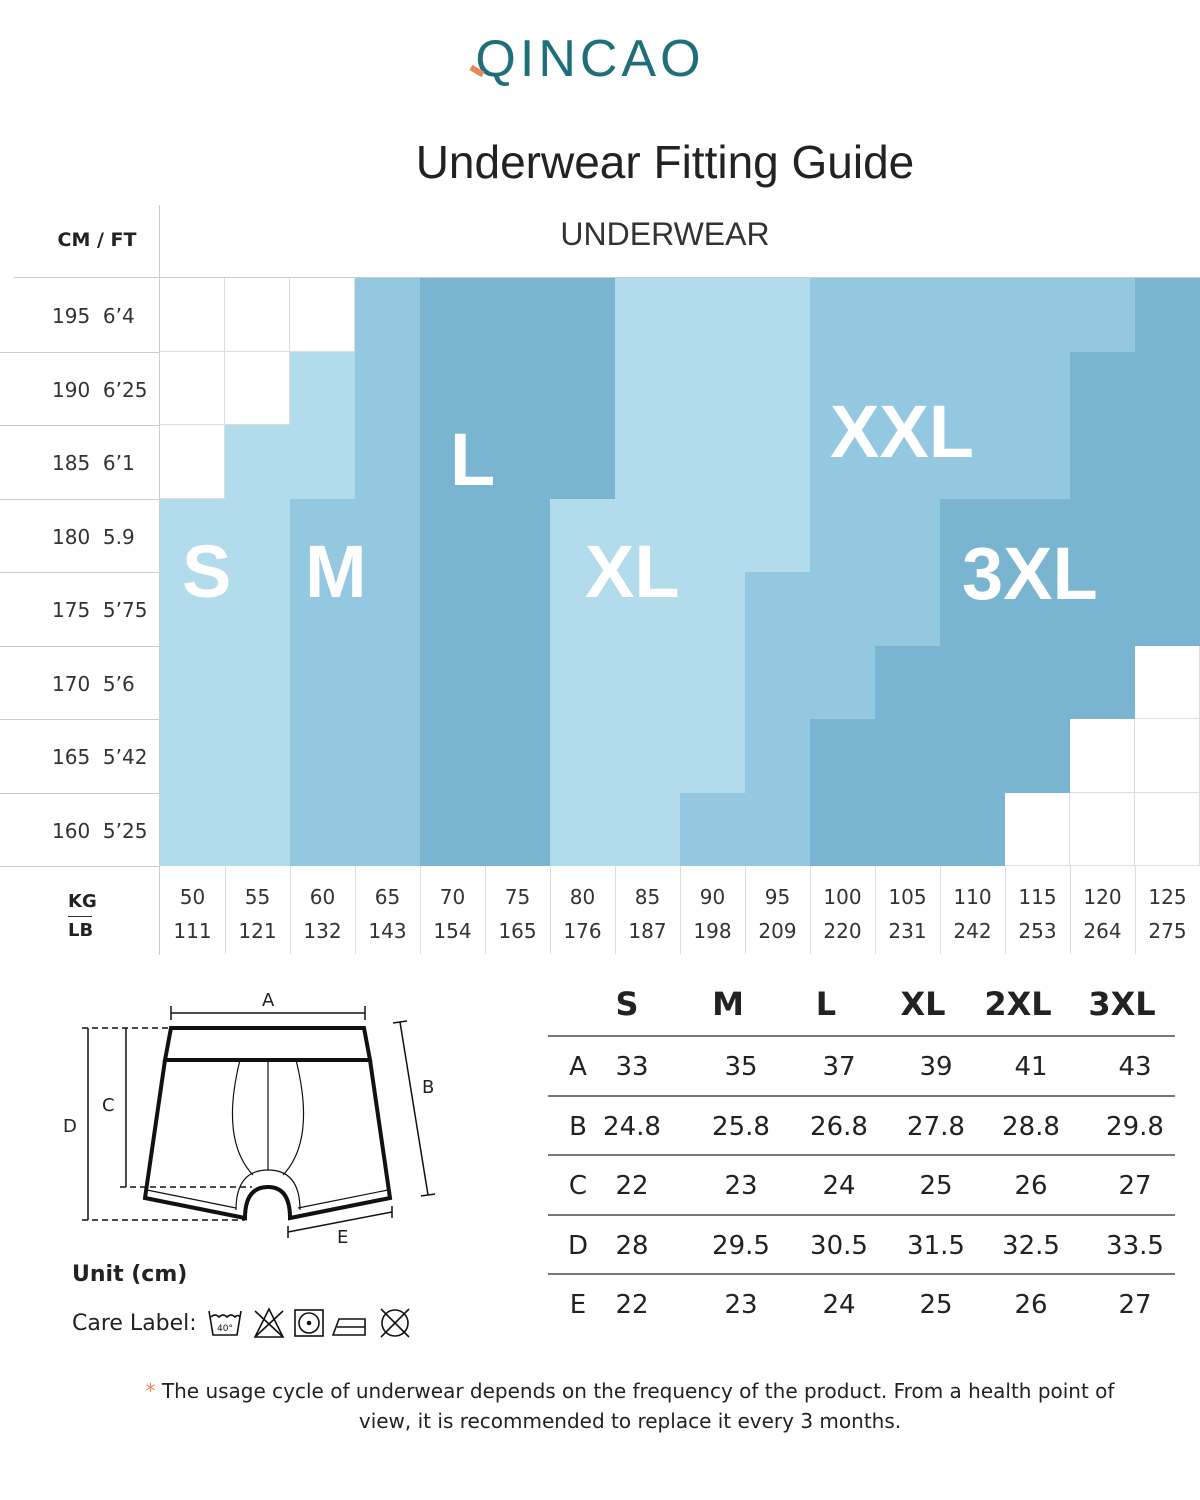  Describe the element at coordinates (1031, 1245) in the screenshot. I see `measurement-value: 32.5` at that location.